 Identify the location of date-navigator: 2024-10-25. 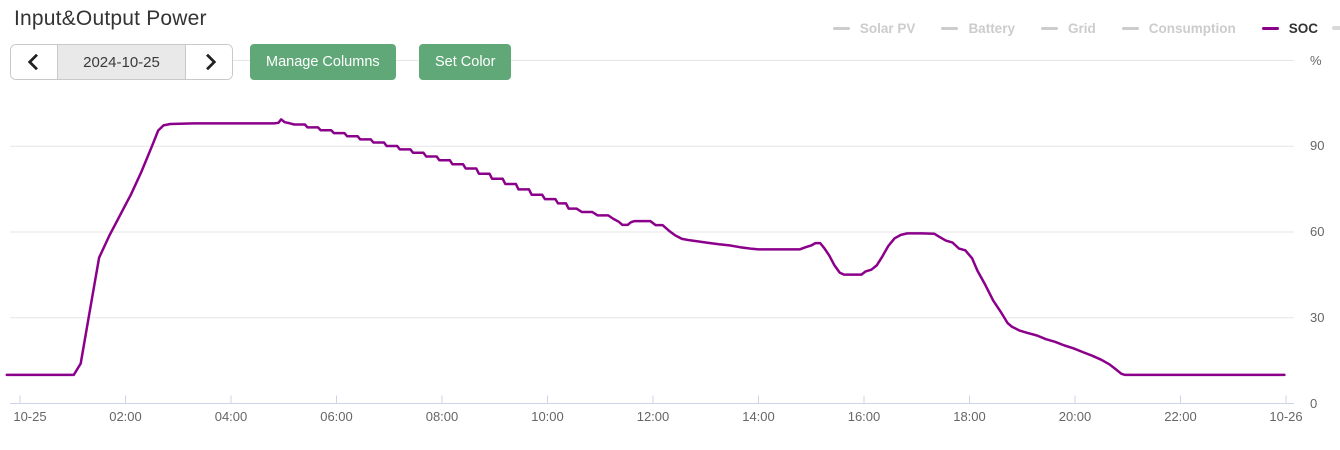
(121, 62).